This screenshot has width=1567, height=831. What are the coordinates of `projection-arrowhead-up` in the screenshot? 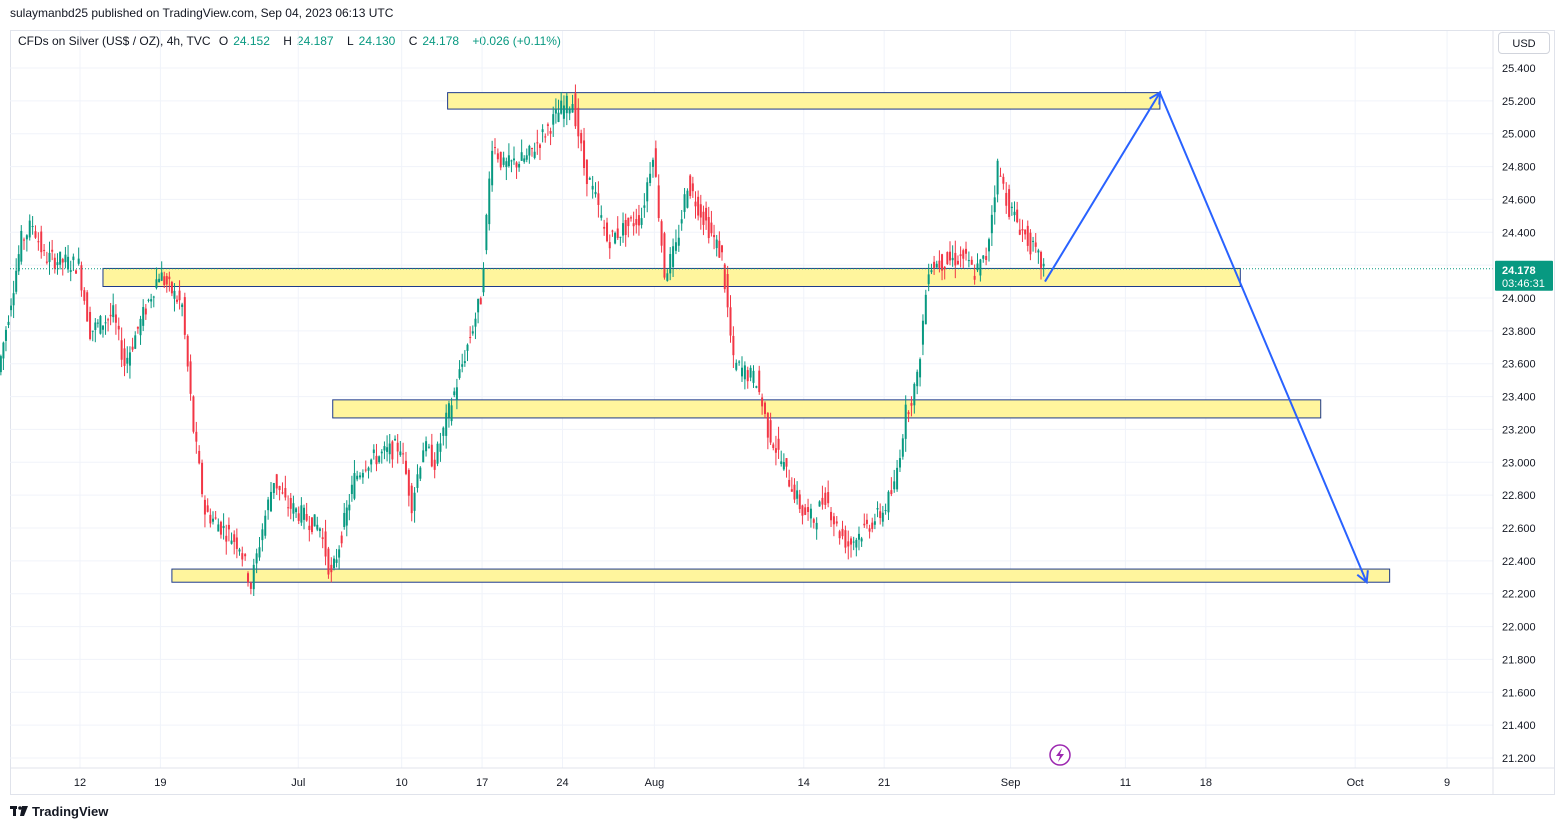 It's located at (1154, 97).